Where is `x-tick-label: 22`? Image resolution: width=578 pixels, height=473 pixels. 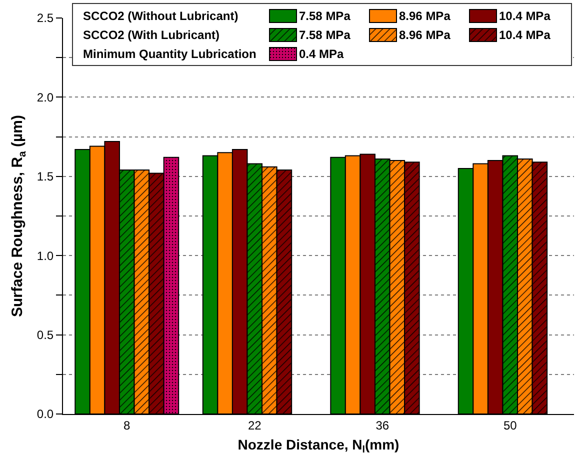 x-tick-label: 22 is located at coordinates (255, 425).